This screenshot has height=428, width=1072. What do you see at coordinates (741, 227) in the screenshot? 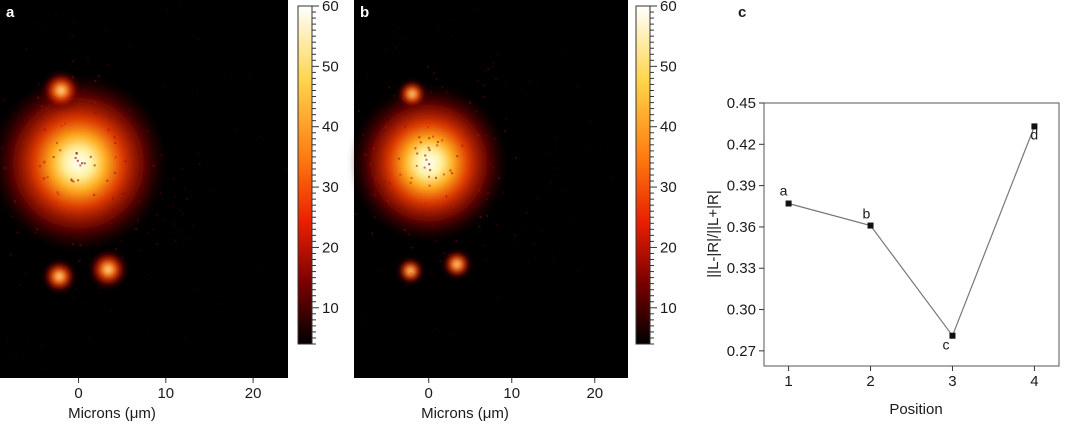
I see `y-tick-label: 0.36` at bounding box center [741, 227].